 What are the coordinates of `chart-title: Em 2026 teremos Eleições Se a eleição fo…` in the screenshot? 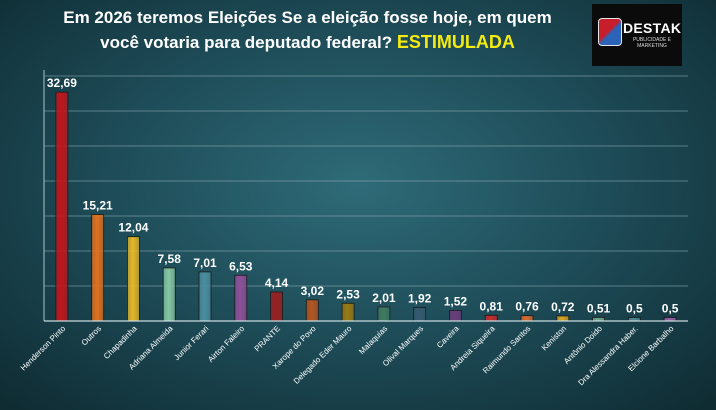 It's located at (307, 30).